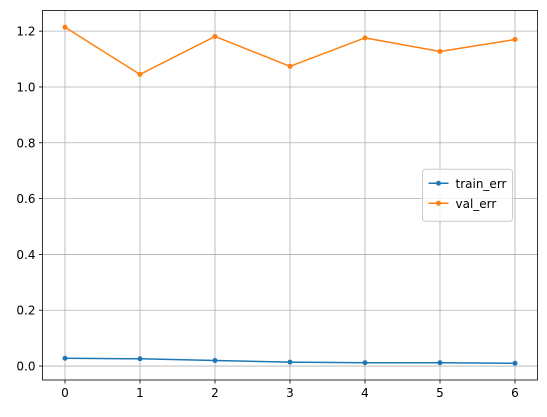  I want to click on legend-box, so click(467, 195).